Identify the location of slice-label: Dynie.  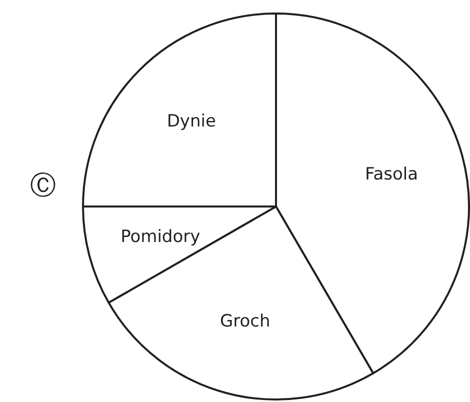
(191, 121).